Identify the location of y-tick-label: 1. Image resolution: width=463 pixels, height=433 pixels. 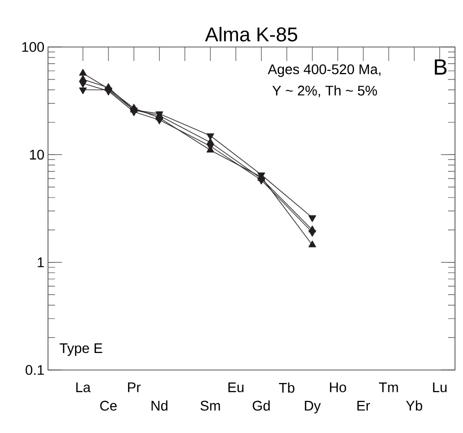
(41, 263).